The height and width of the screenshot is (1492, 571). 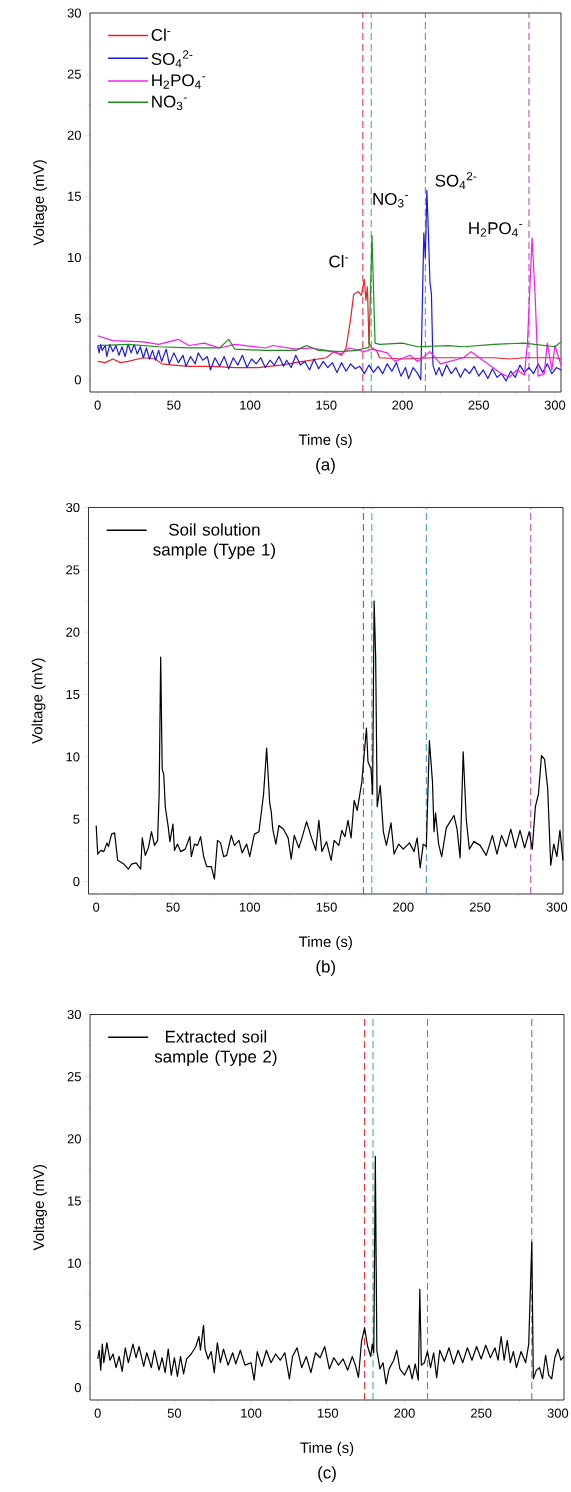 I want to click on annotation: Cl$^{-}$, so click(x=338, y=261).